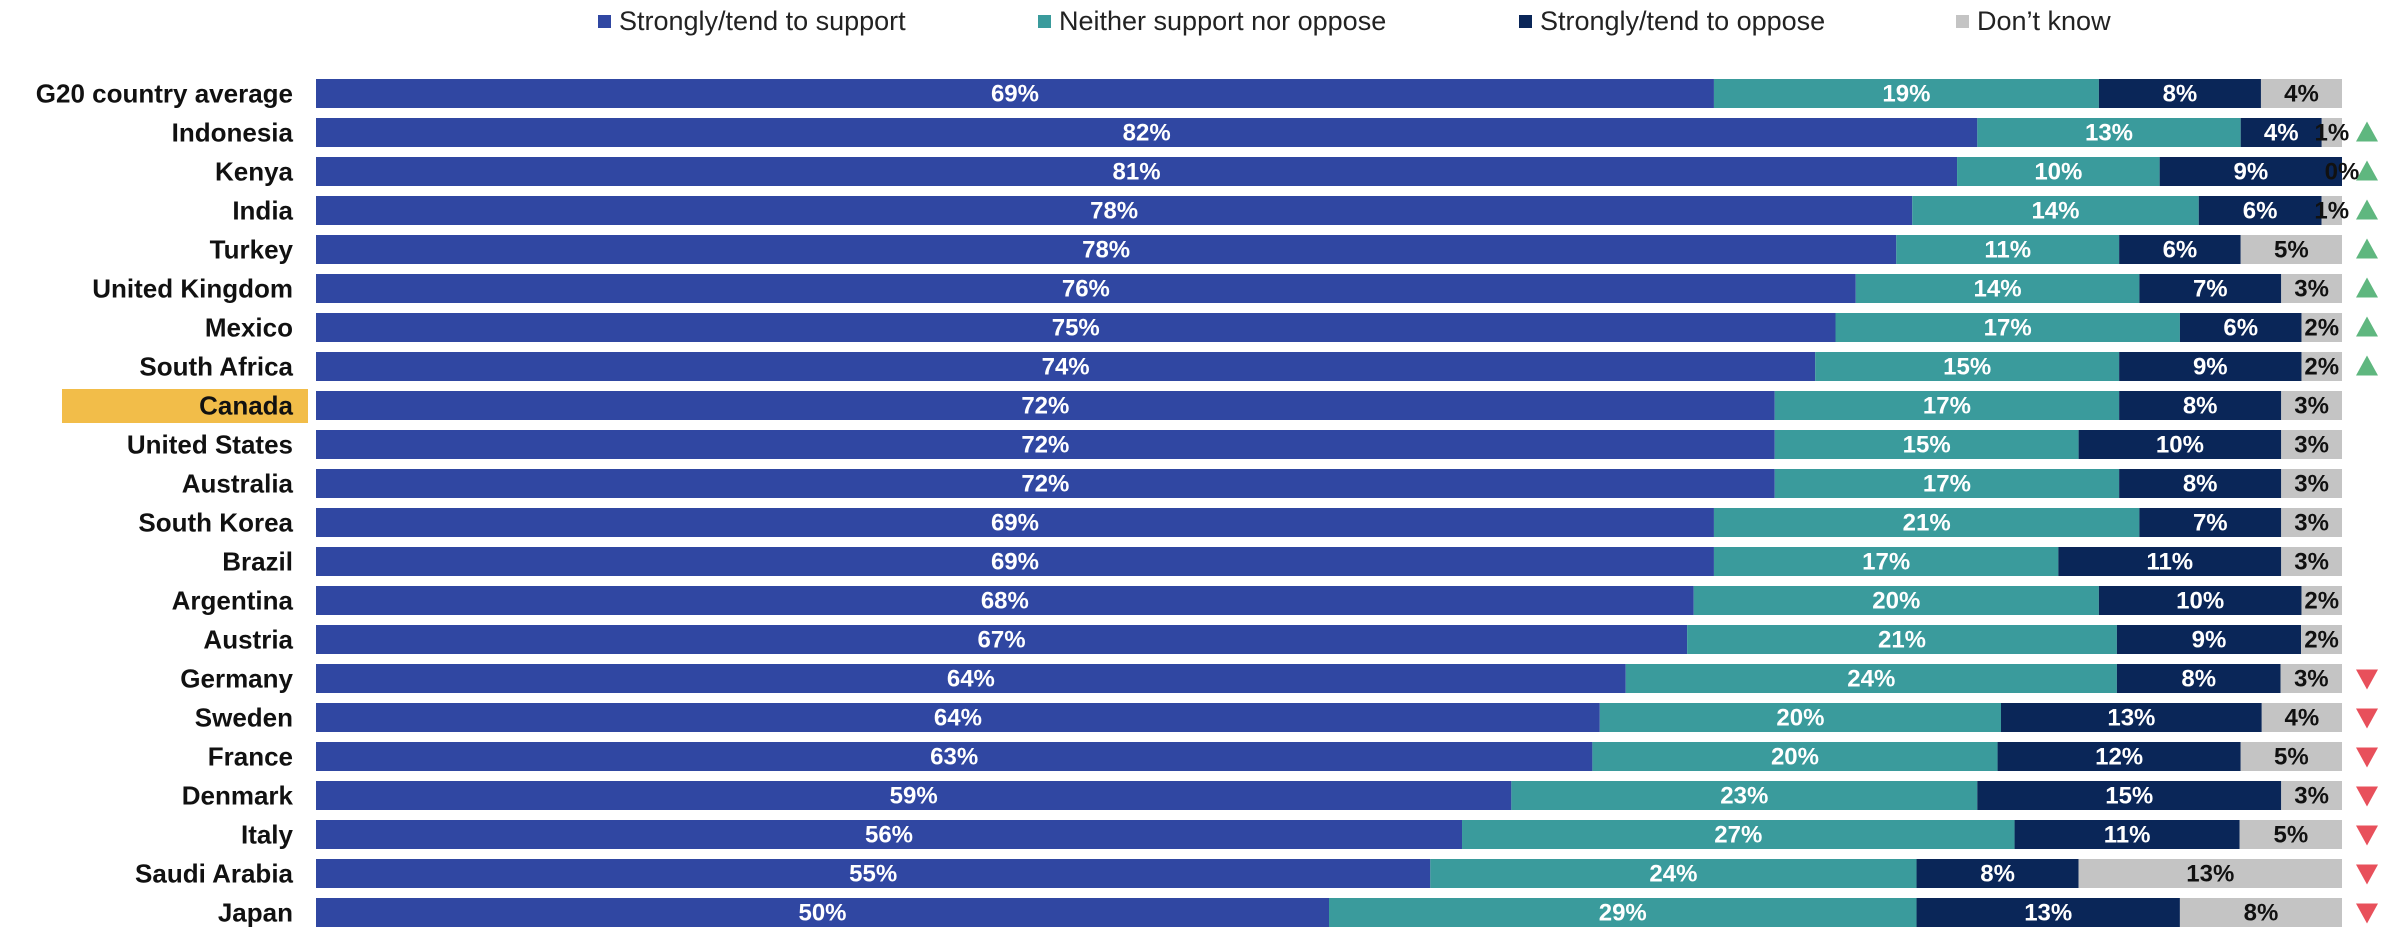 The width and height of the screenshot is (2395, 930). I want to click on value-label-support-india: 78%, so click(1114, 211).